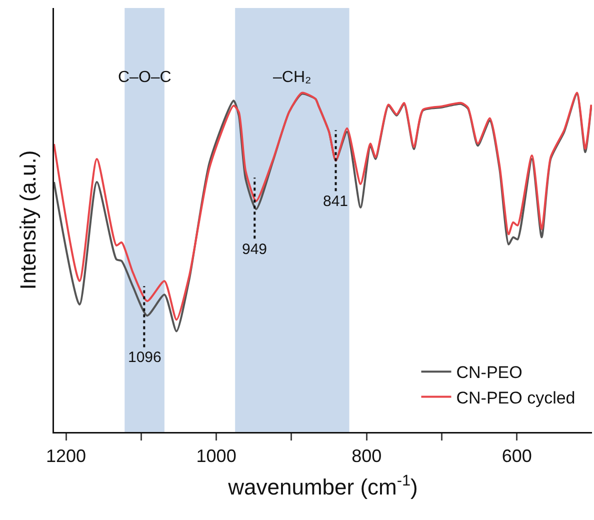 This screenshot has width=594, height=520. Describe the element at coordinates (489, 372) in the screenshot. I see `legend-label: CN-PEO` at that location.